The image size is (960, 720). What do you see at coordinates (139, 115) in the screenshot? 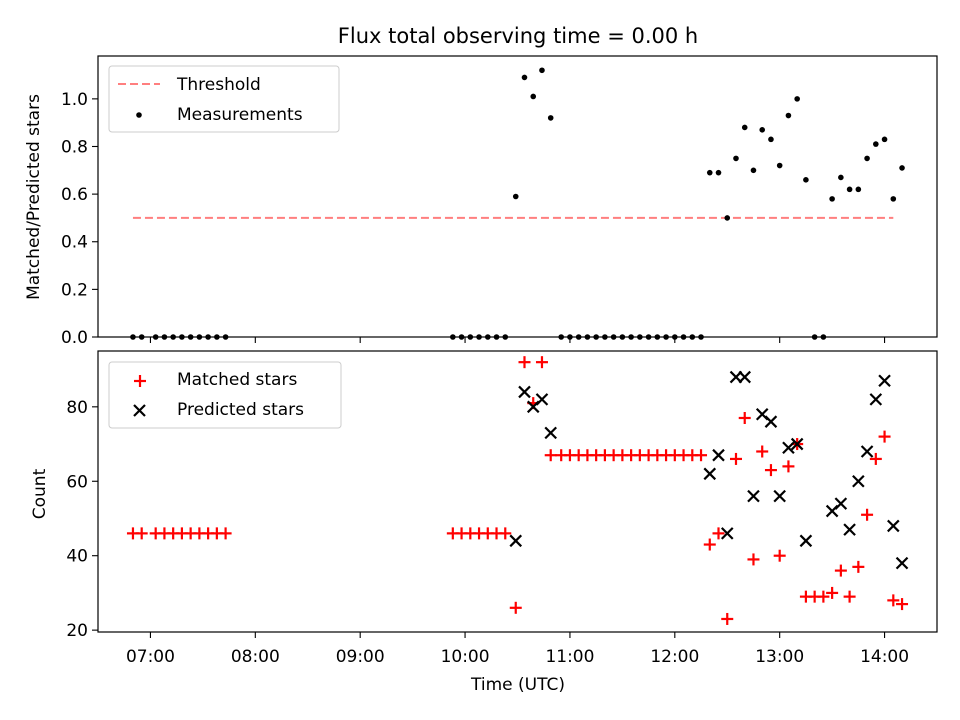
I see `legend-measurements-swatch` at bounding box center [139, 115].